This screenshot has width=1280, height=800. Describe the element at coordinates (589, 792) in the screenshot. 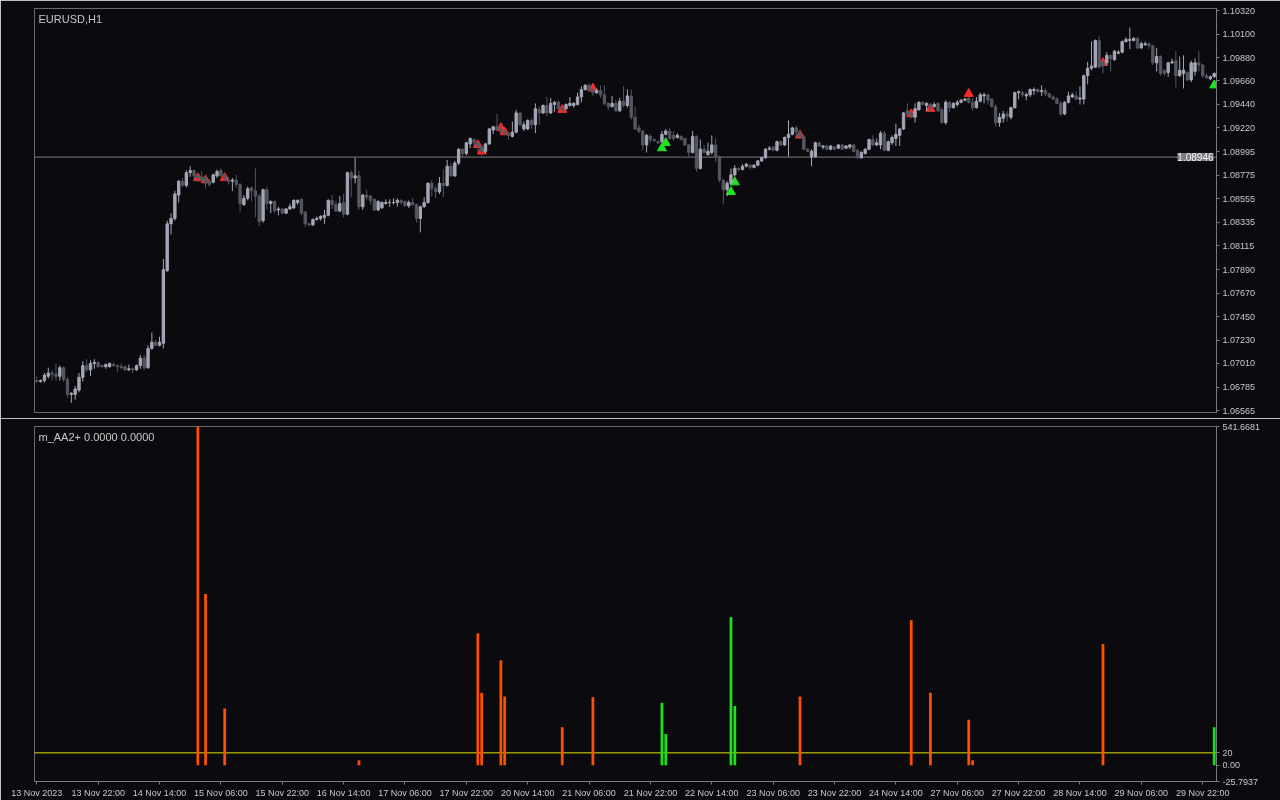

I see `x-tick-label: 21 Nov 06:00` at that location.